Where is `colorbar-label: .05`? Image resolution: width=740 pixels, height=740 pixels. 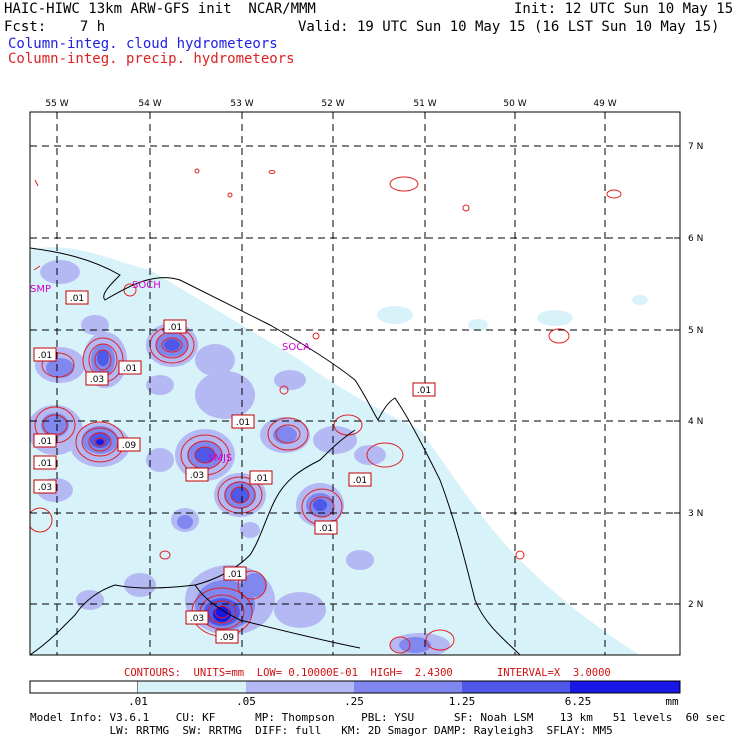 colorbar-label: .05 is located at coordinates (246, 701).